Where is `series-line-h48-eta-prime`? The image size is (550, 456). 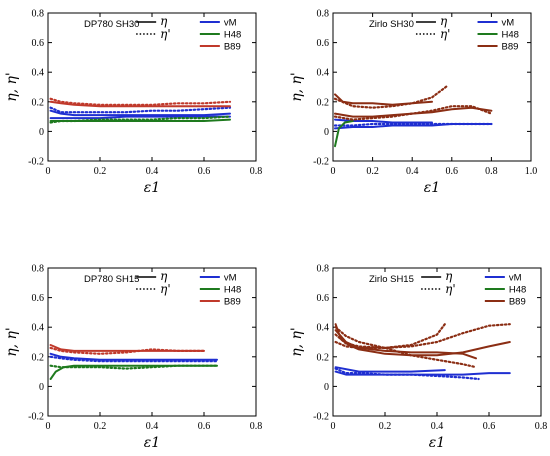 series-line-h48-eta-prime is located at coordinates (134, 367).